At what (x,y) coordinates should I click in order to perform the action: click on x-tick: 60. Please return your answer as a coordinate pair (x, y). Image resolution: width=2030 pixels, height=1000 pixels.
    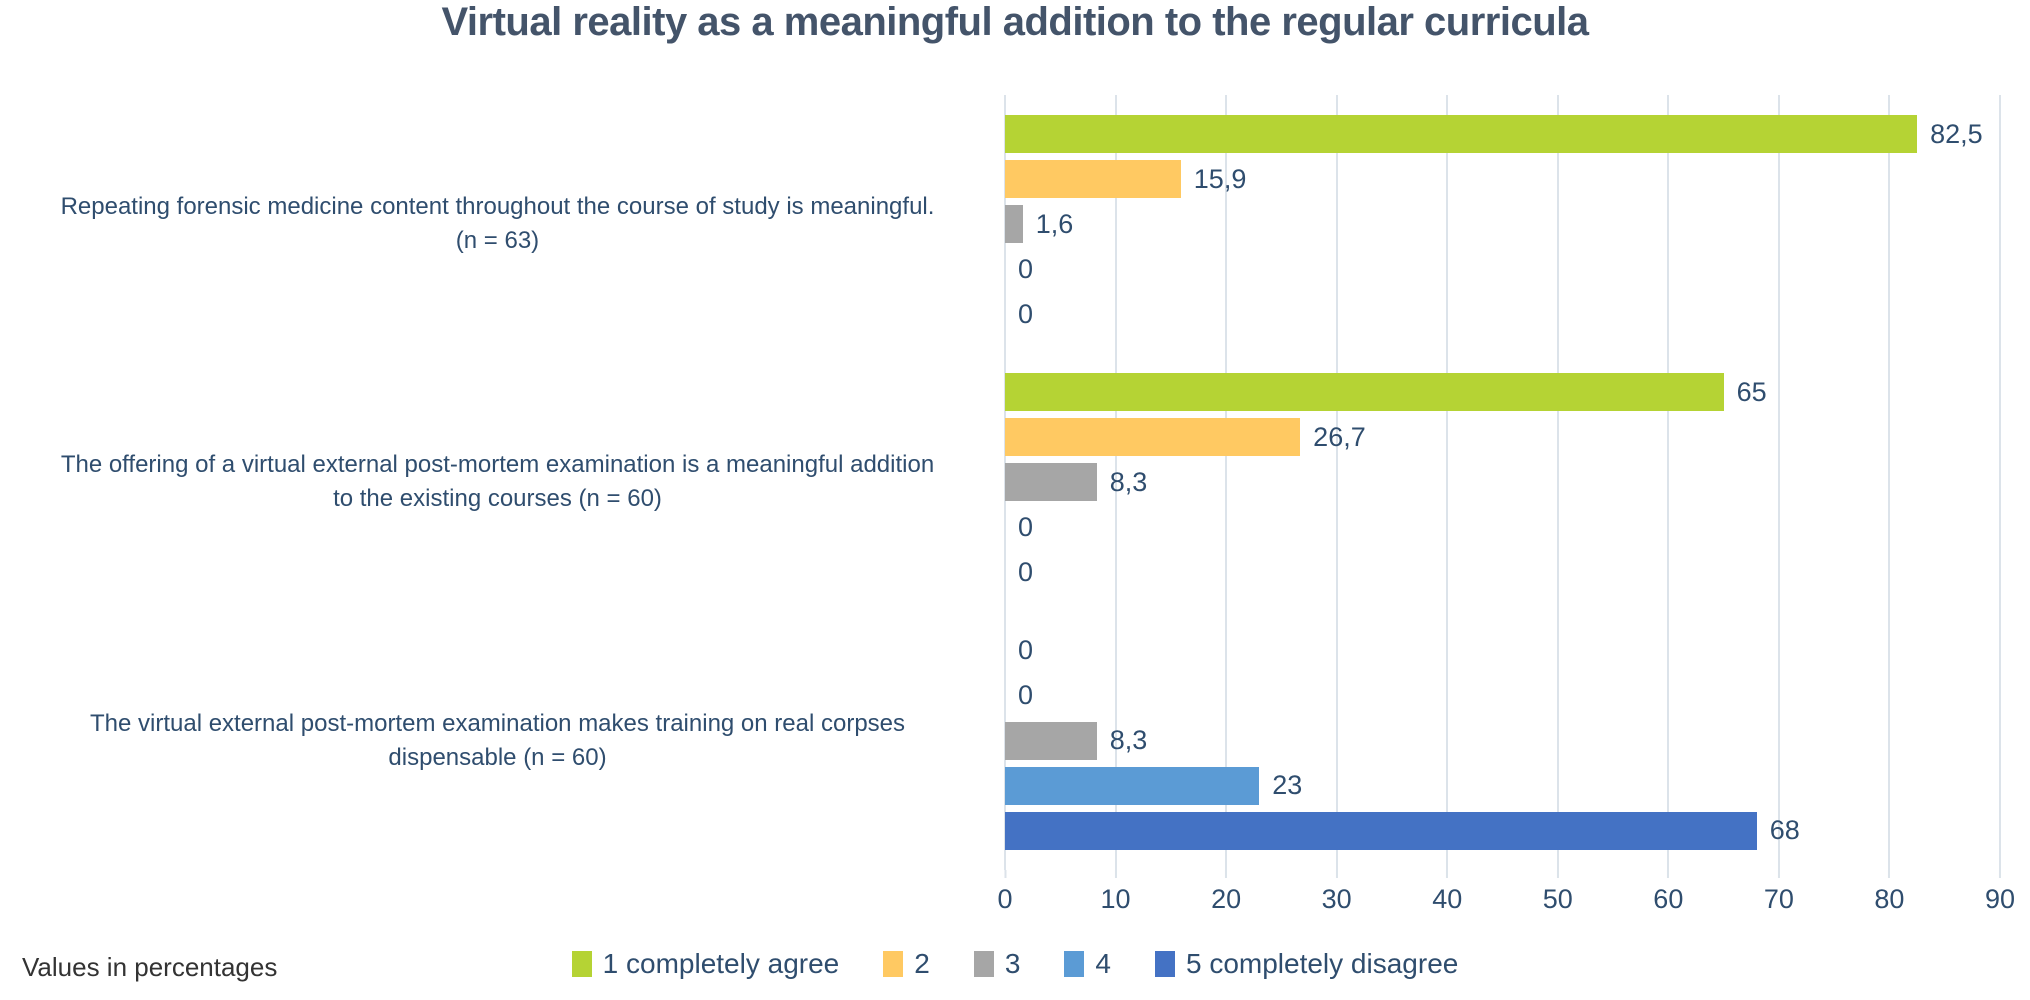
    Looking at the image, I should click on (1668, 892).